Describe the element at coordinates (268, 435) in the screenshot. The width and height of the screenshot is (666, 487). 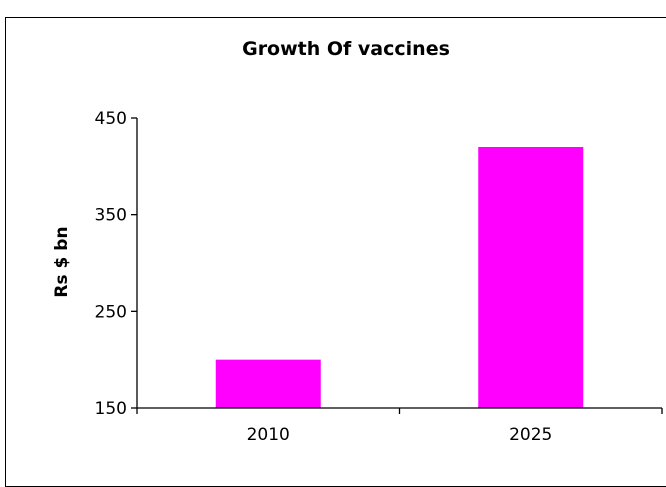
I see `x-tick-label: 2010` at that location.